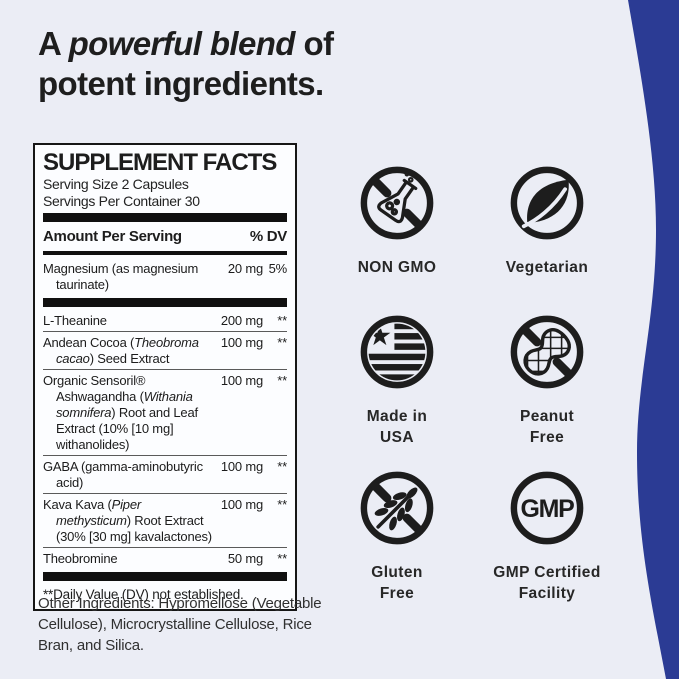  I want to click on ingredient-name: L-Theanine, so click(75, 320).